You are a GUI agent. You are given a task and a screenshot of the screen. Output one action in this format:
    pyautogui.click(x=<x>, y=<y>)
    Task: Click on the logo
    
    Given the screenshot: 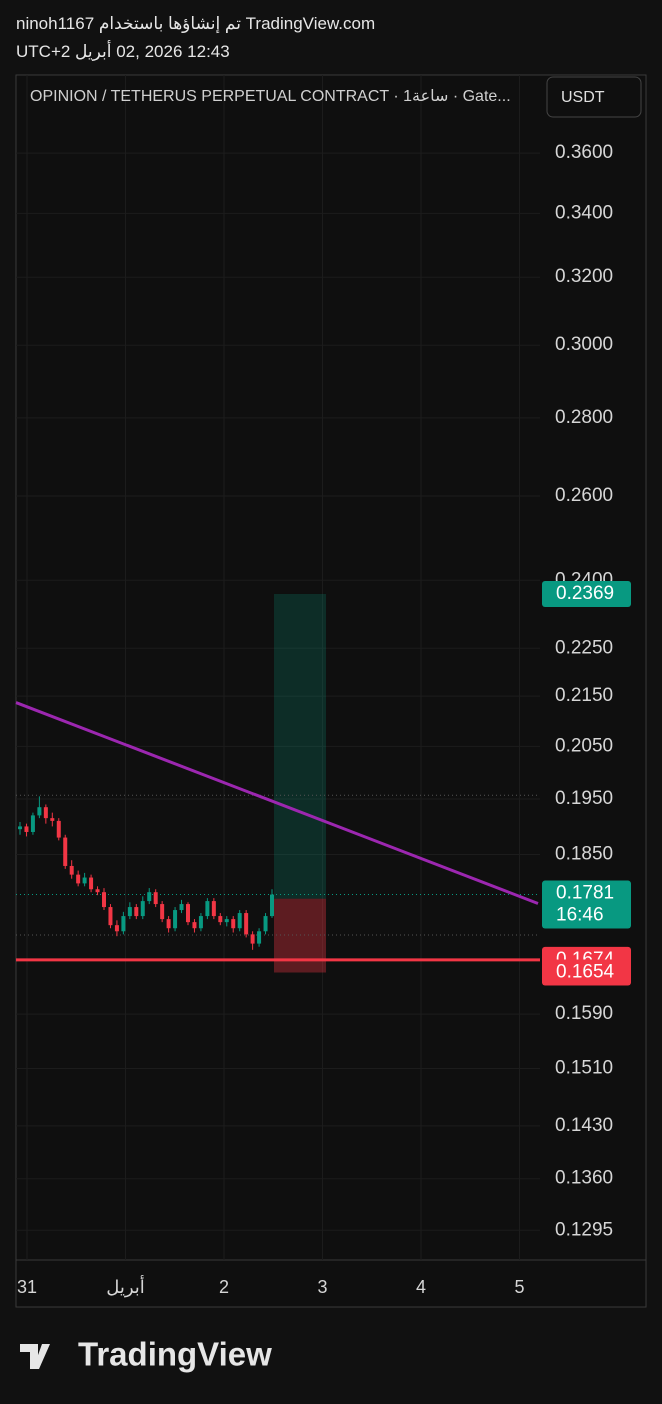 What is the action you would take?
    pyautogui.click(x=35, y=1356)
    